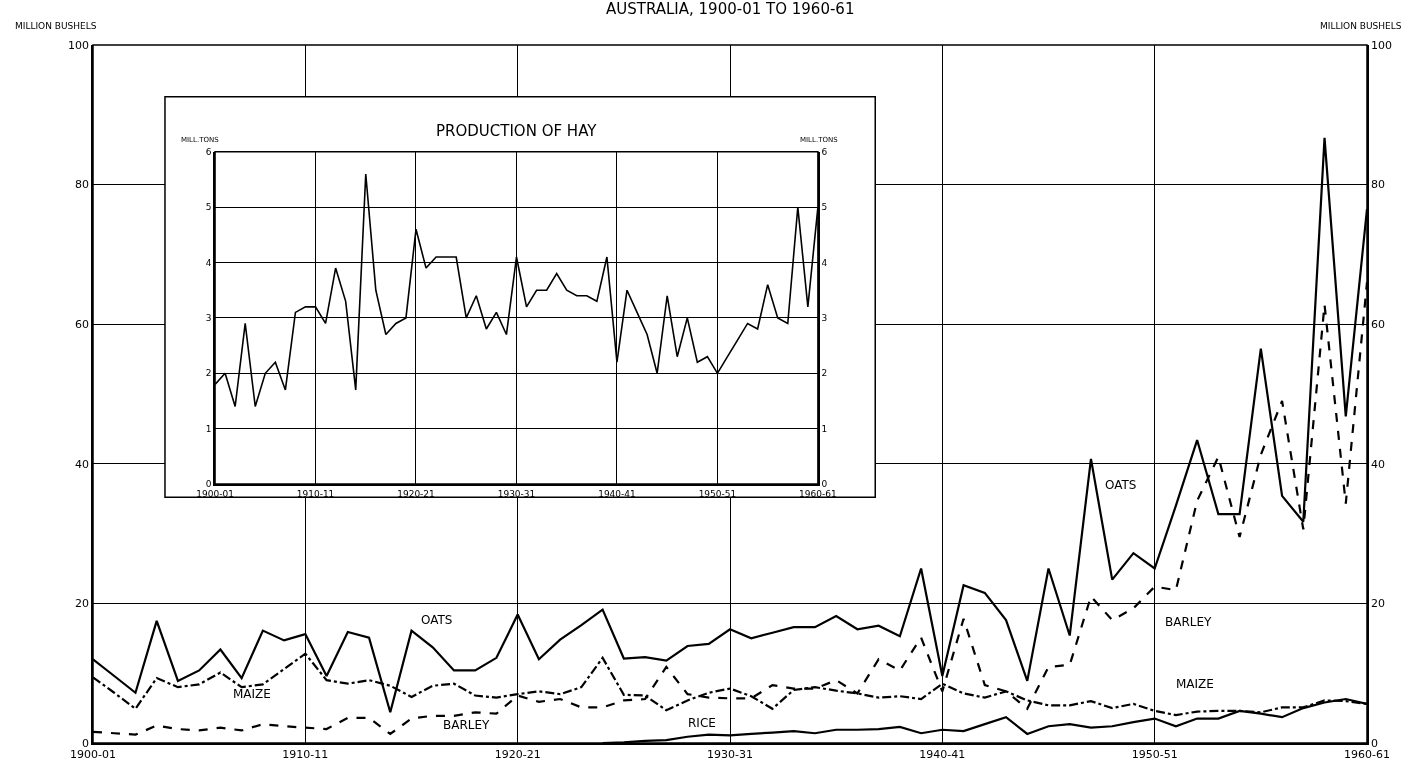  What do you see at coordinates (208, 207) in the screenshot?
I see `y-tick-label: 5` at bounding box center [208, 207].